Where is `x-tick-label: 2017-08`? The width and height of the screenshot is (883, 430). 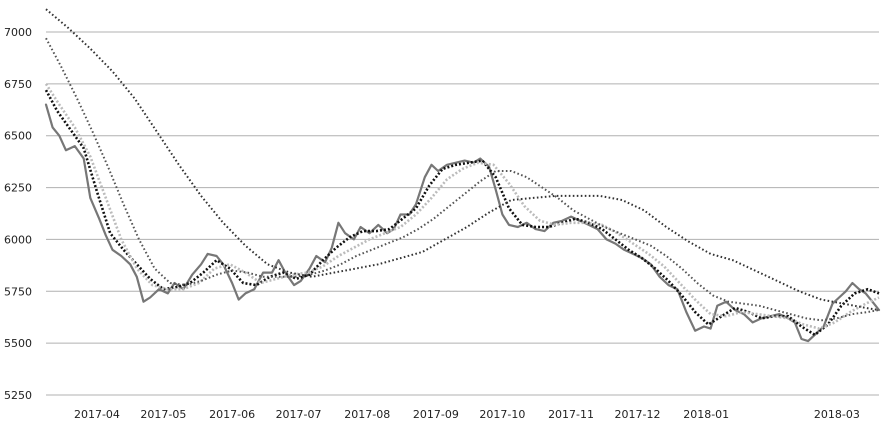 x-tick-label: 2017-08 is located at coordinates (367, 414).